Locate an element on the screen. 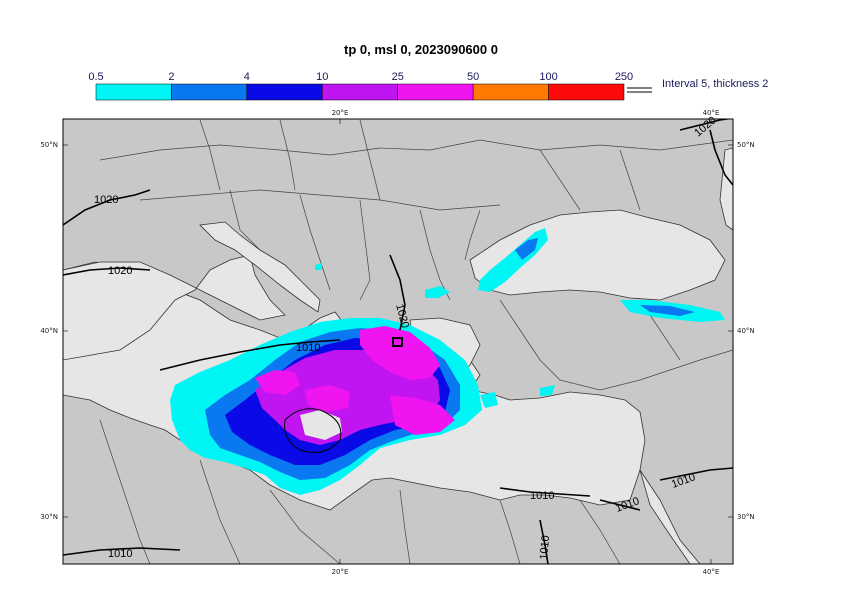  lat-label-left-40: 40°N is located at coordinates (49, 331).